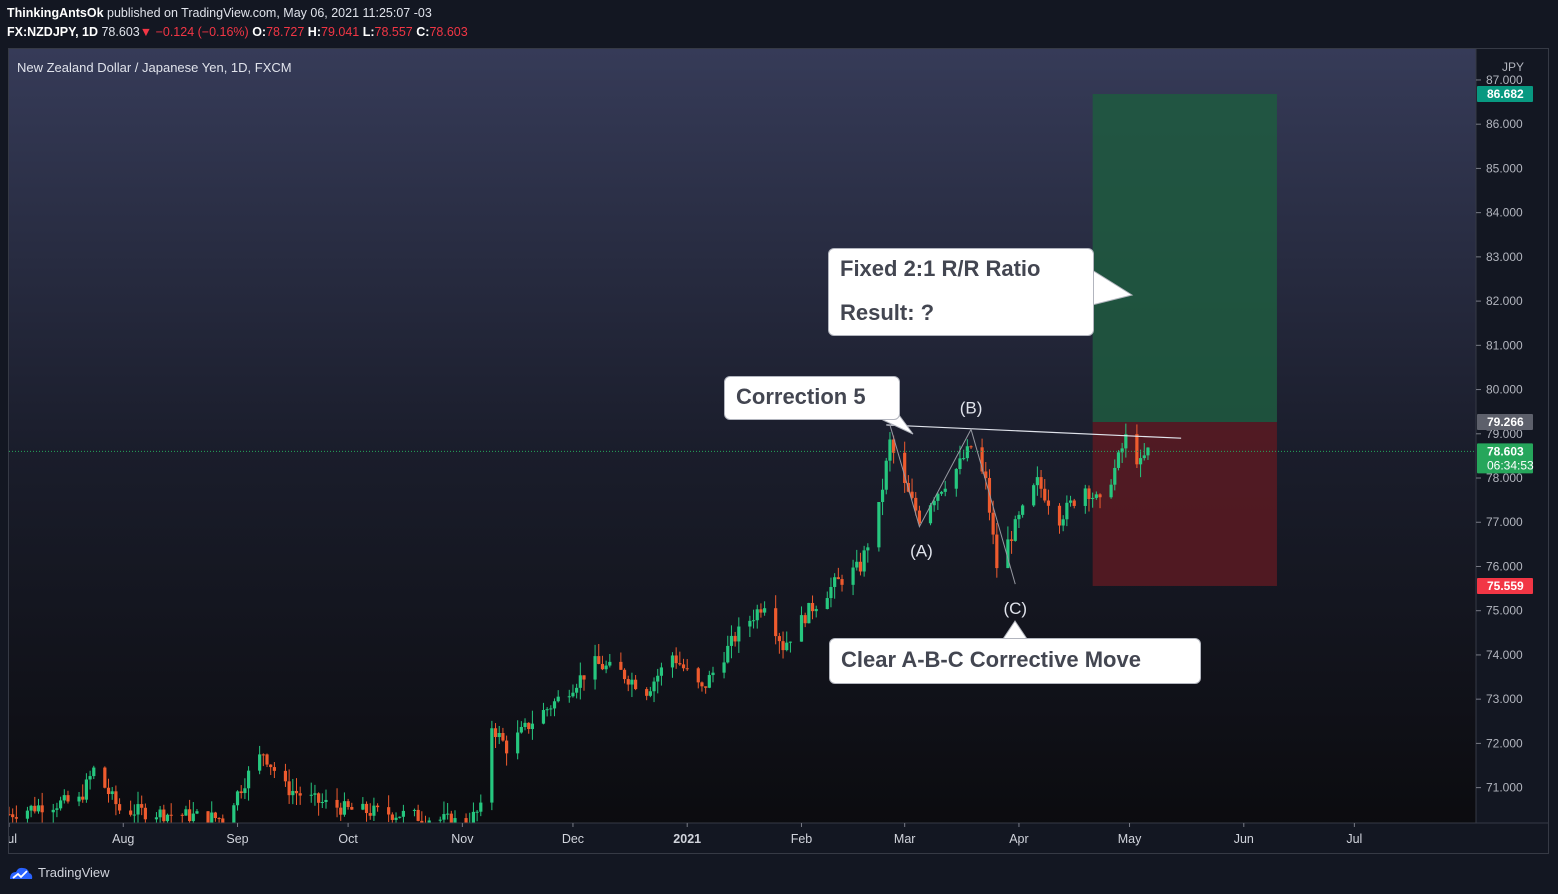  What do you see at coordinates (1034, 431) in the screenshot?
I see `resistance-trendline` at bounding box center [1034, 431].